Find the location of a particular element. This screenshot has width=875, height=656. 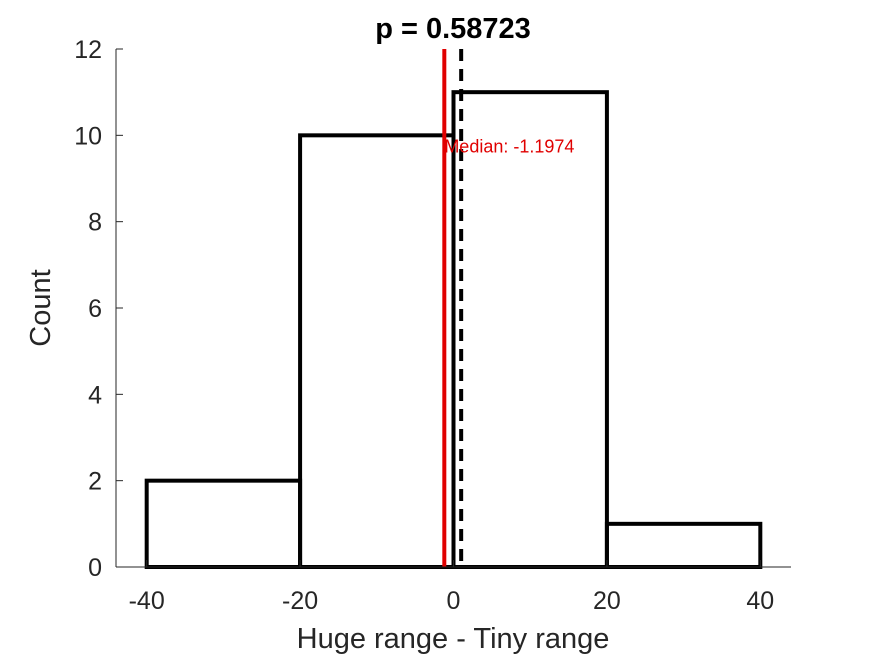

y-tick-label: 8 is located at coordinates (95, 223).